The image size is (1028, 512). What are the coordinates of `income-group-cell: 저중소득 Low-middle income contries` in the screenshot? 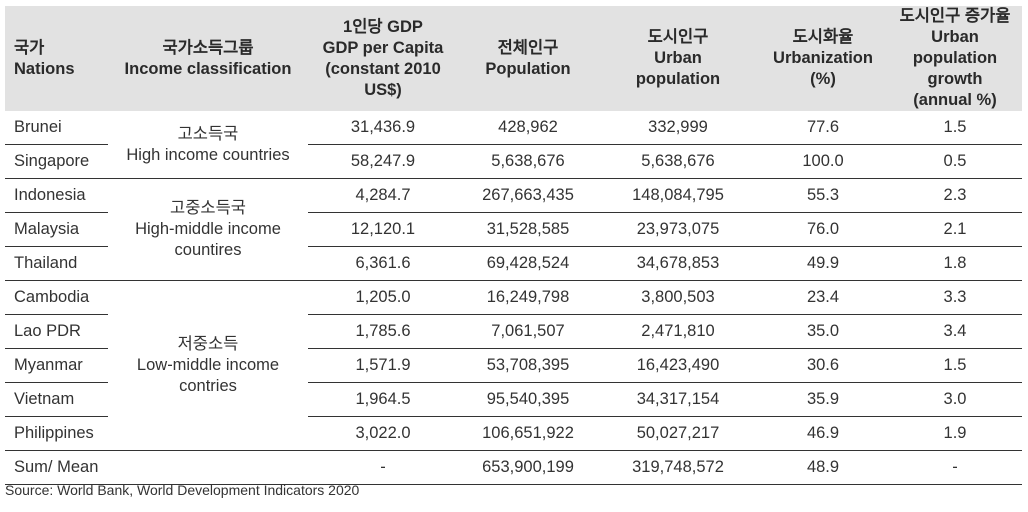 It's located at (208, 365).